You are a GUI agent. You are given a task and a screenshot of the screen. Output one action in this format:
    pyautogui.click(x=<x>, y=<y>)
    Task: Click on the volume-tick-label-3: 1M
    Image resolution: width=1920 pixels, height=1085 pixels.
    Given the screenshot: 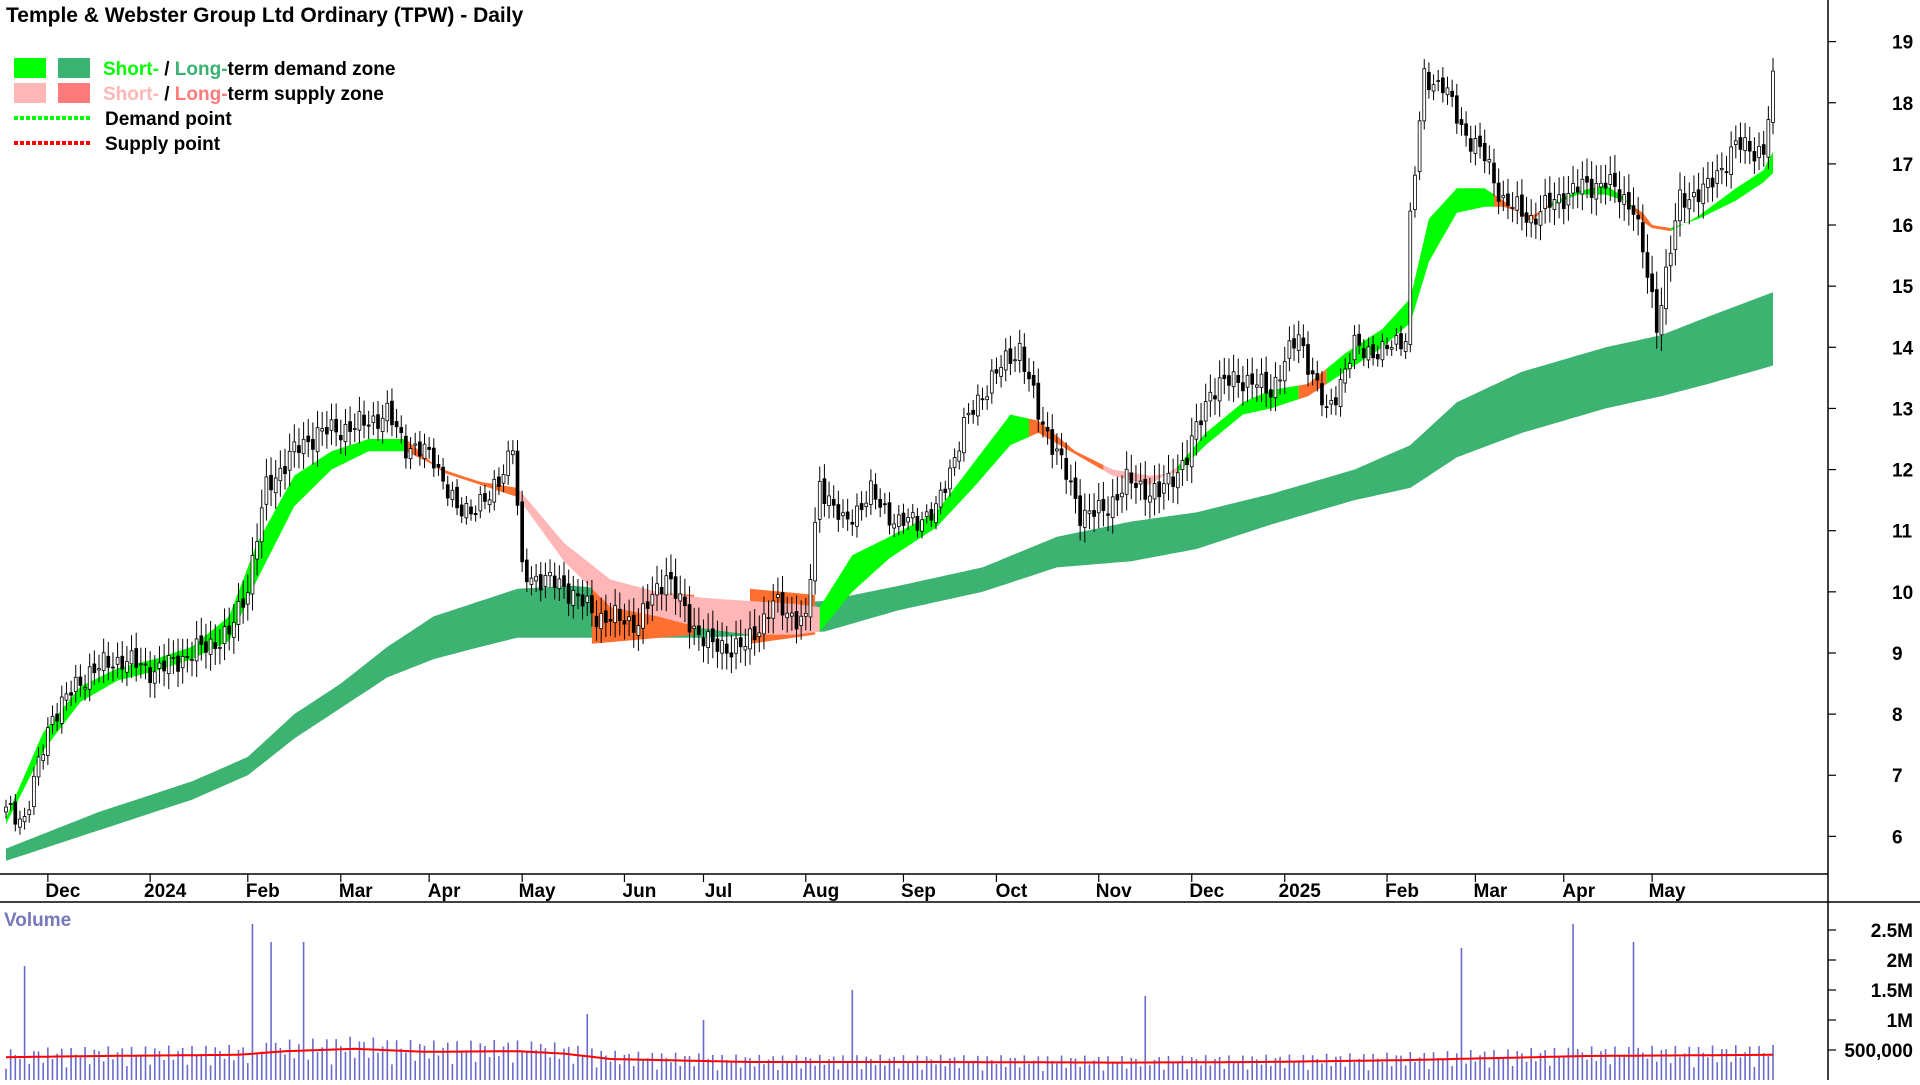 What is the action you would take?
    pyautogui.click(x=1900, y=1021)
    